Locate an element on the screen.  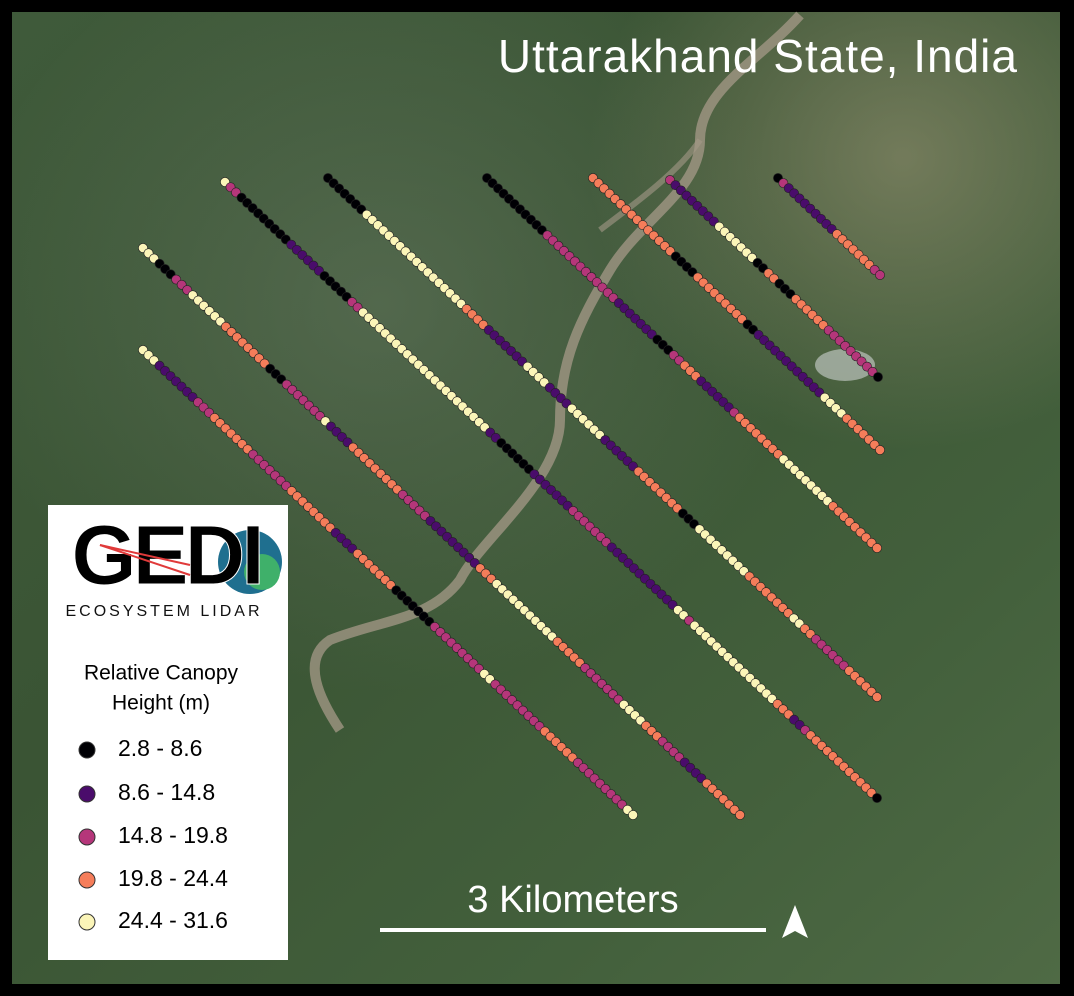
river-branch is located at coordinates (650, 185).